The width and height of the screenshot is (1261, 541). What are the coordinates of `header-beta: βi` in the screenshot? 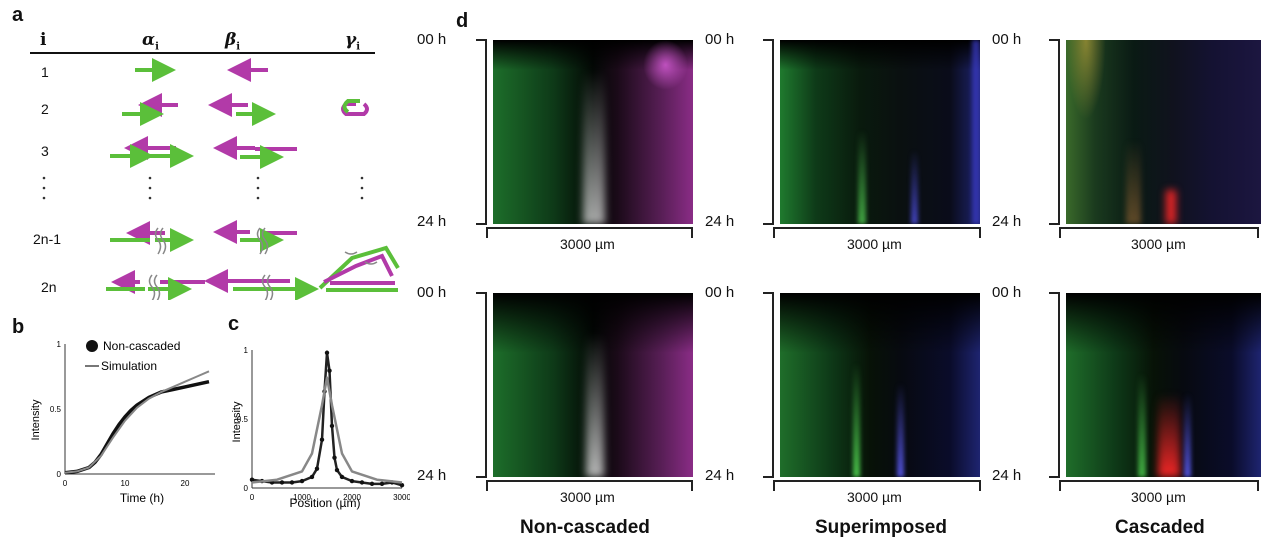 It's located at (233, 41).